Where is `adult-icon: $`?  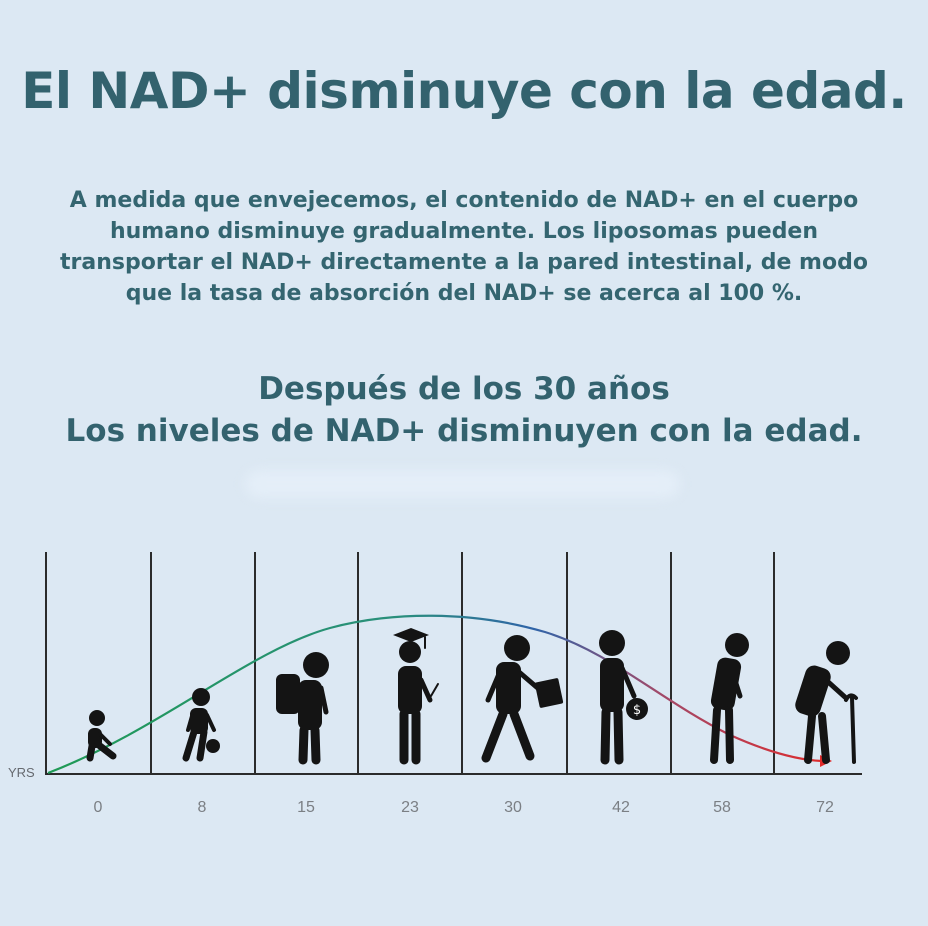 adult-icon: $ is located at coordinates (623, 697).